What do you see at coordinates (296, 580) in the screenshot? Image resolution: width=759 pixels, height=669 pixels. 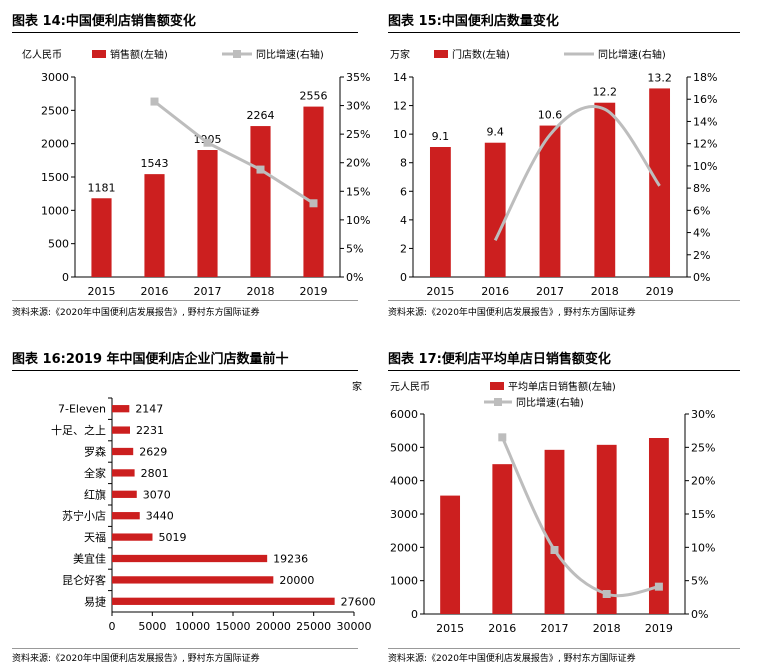 I see `bar-value-label: 20000` at bounding box center [296, 580].